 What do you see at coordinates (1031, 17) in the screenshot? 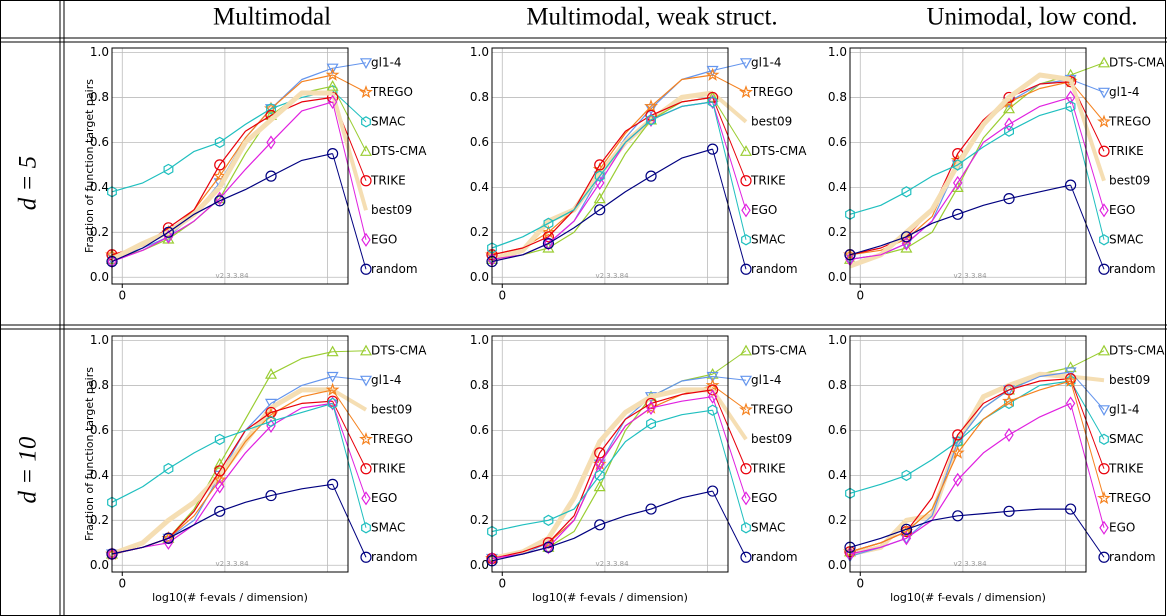
I see `column-header: Unimodal, low cond.` at bounding box center [1031, 17].